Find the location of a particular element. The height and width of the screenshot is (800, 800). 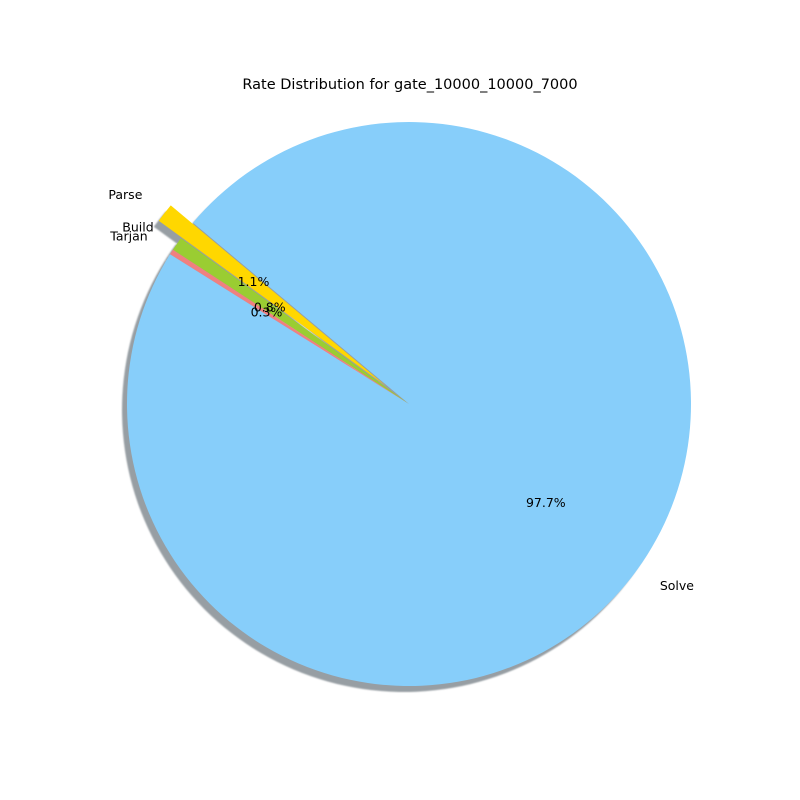

slice-percent-build: 0.8% is located at coordinates (270, 306).